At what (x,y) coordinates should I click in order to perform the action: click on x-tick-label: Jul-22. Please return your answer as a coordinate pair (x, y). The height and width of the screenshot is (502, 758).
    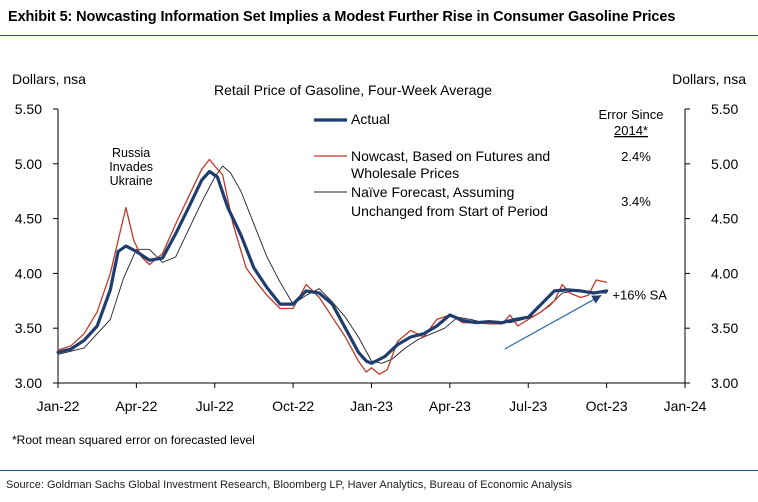
    Looking at the image, I should click on (215, 406).